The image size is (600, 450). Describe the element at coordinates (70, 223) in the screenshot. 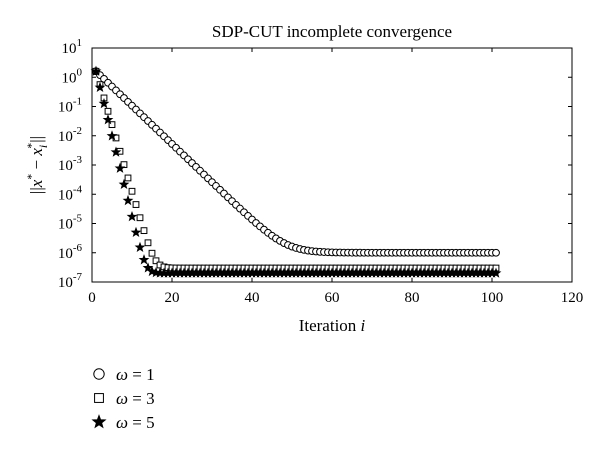

I see `y-tick-label: 10⁻⁵` at that location.